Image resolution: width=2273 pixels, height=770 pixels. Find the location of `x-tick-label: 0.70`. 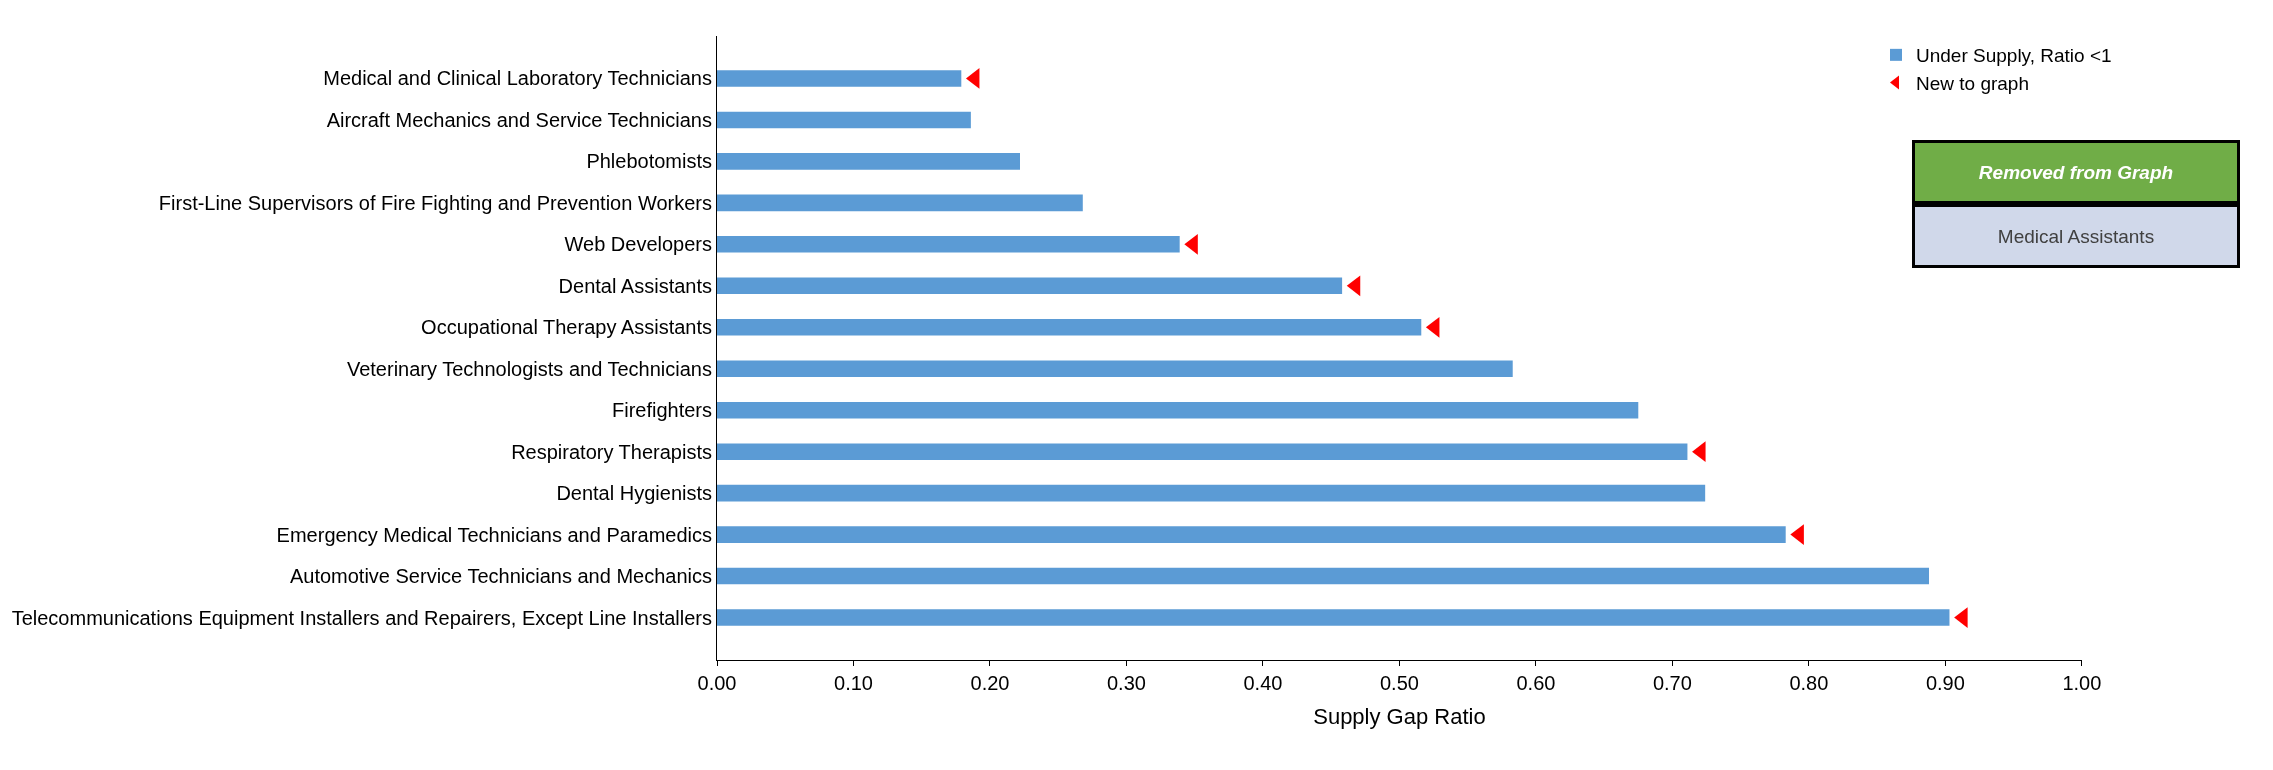

x-tick-label: 0.70 is located at coordinates (1672, 683).